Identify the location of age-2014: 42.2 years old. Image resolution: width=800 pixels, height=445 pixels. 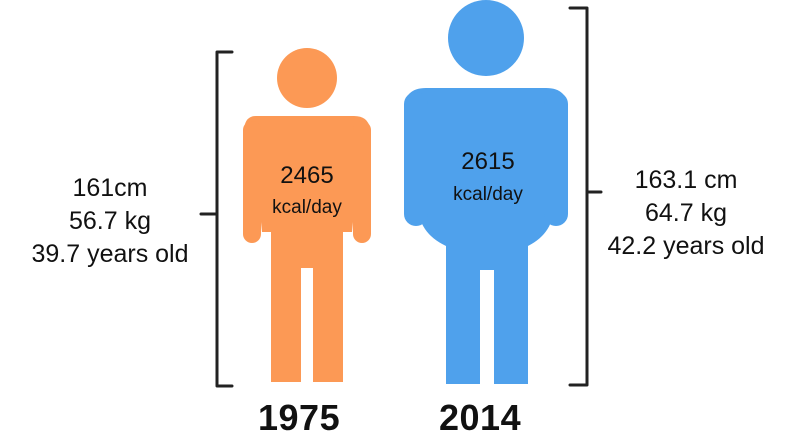
(686, 246).